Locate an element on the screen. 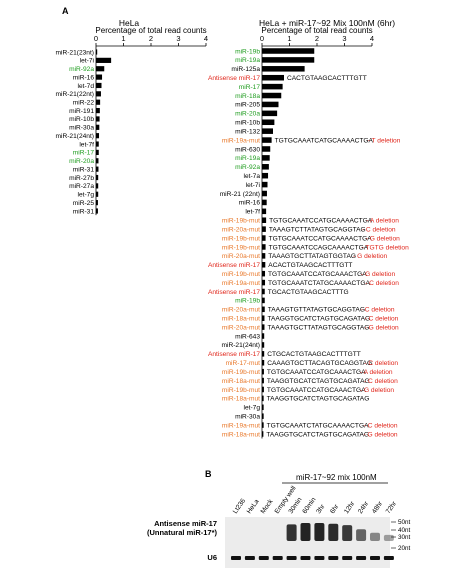 This screenshot has height=568, width=474. bar-label: miR-92a is located at coordinates (247, 167).